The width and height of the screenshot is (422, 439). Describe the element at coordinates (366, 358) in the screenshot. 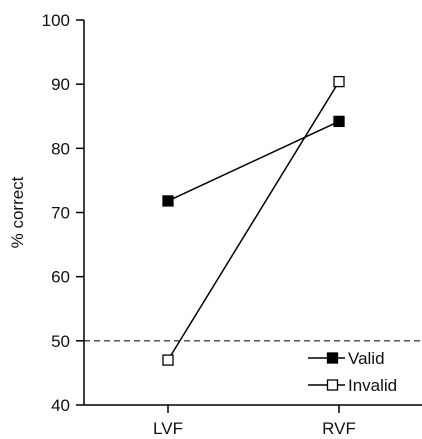

I see `legend-label-valid: Valid` at that location.